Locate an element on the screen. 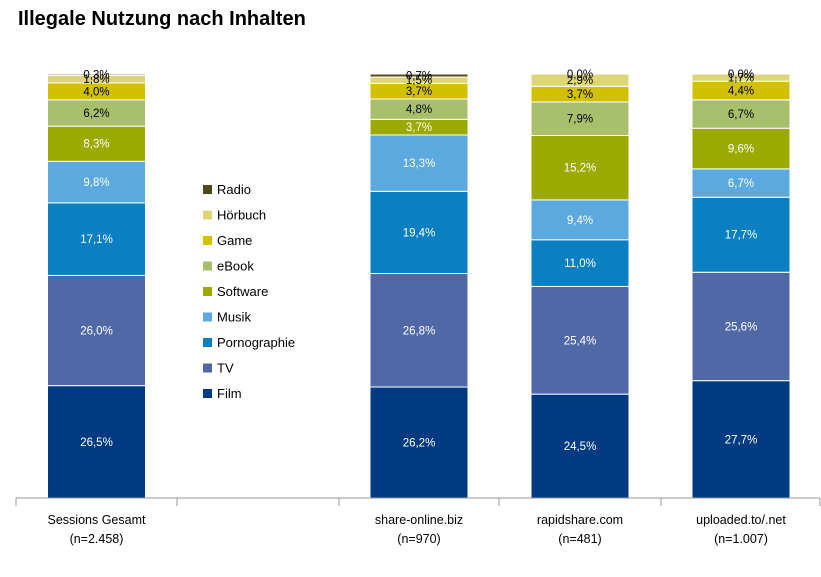  data-label-pornographie-0: 17,1% is located at coordinates (96, 240).